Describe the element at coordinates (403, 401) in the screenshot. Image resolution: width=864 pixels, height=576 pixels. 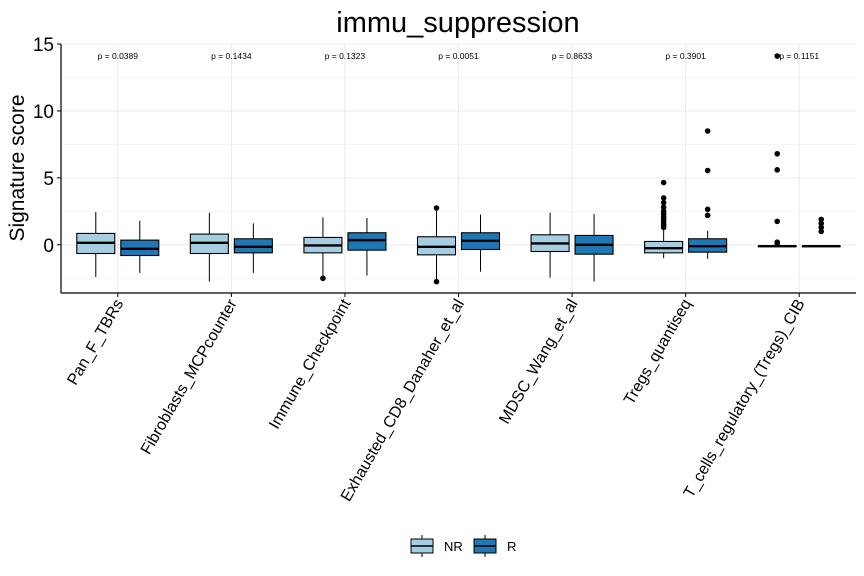
I see `x-tick-label: Exhausted_CD8_Danaher_et_al` at that location.